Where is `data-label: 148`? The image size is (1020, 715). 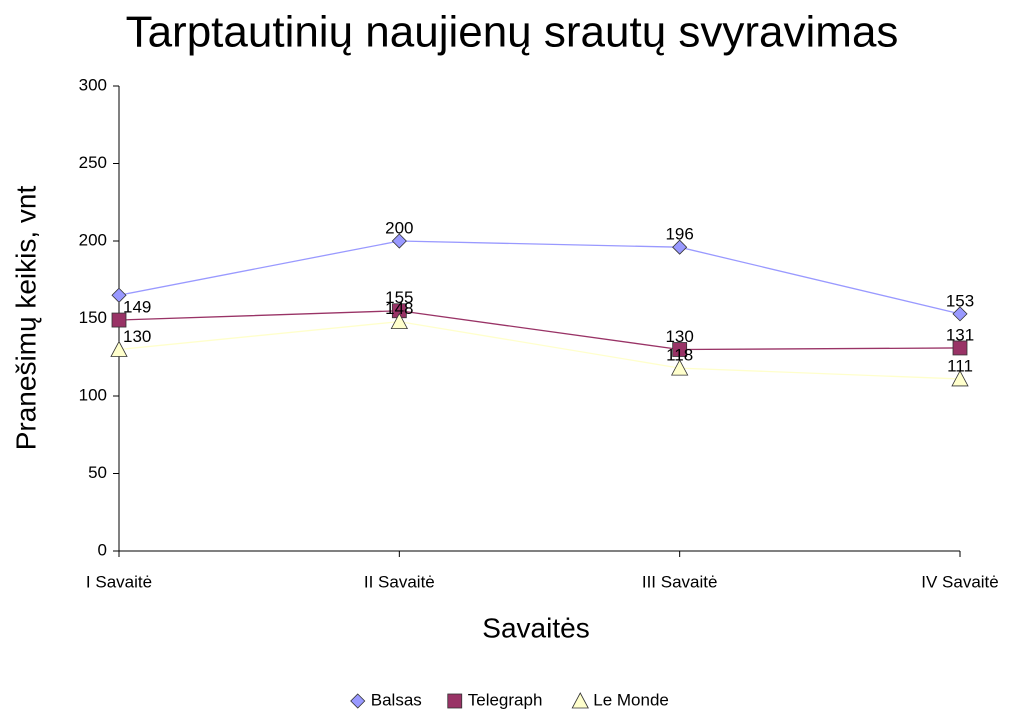 data-label: 148 is located at coordinates (399, 308).